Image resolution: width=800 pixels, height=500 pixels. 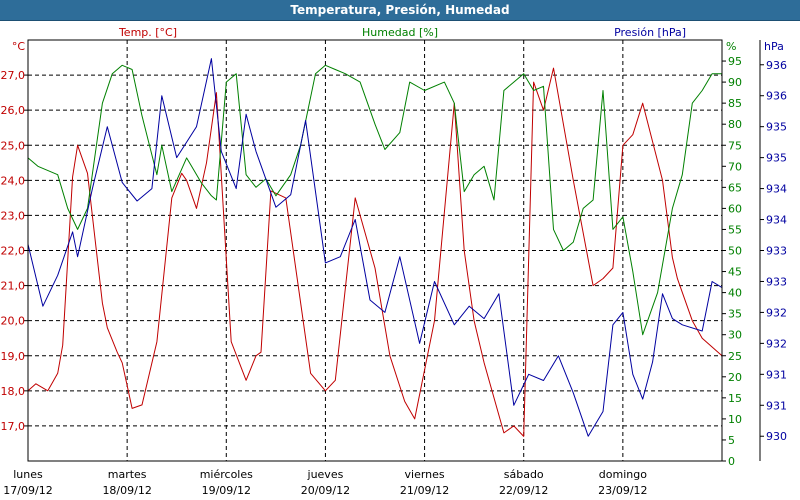 I want to click on x-tick-day: sábado, so click(x=524, y=474).